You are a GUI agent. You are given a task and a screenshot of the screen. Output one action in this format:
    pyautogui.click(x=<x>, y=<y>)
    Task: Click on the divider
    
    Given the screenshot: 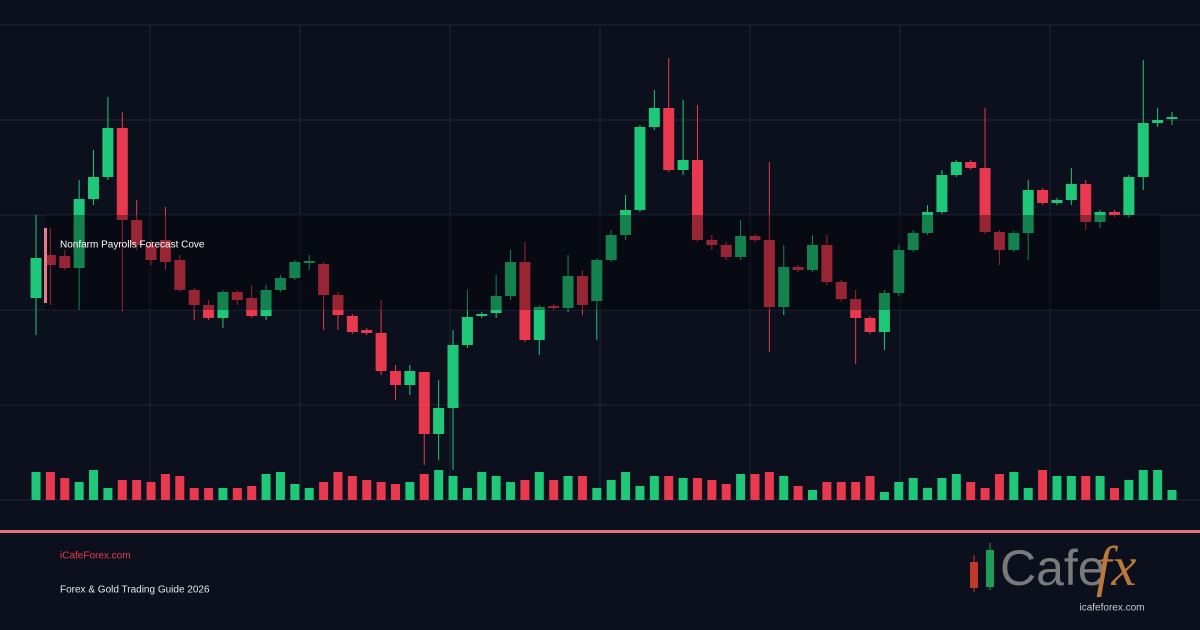 What is the action you would take?
    pyautogui.click(x=600, y=531)
    